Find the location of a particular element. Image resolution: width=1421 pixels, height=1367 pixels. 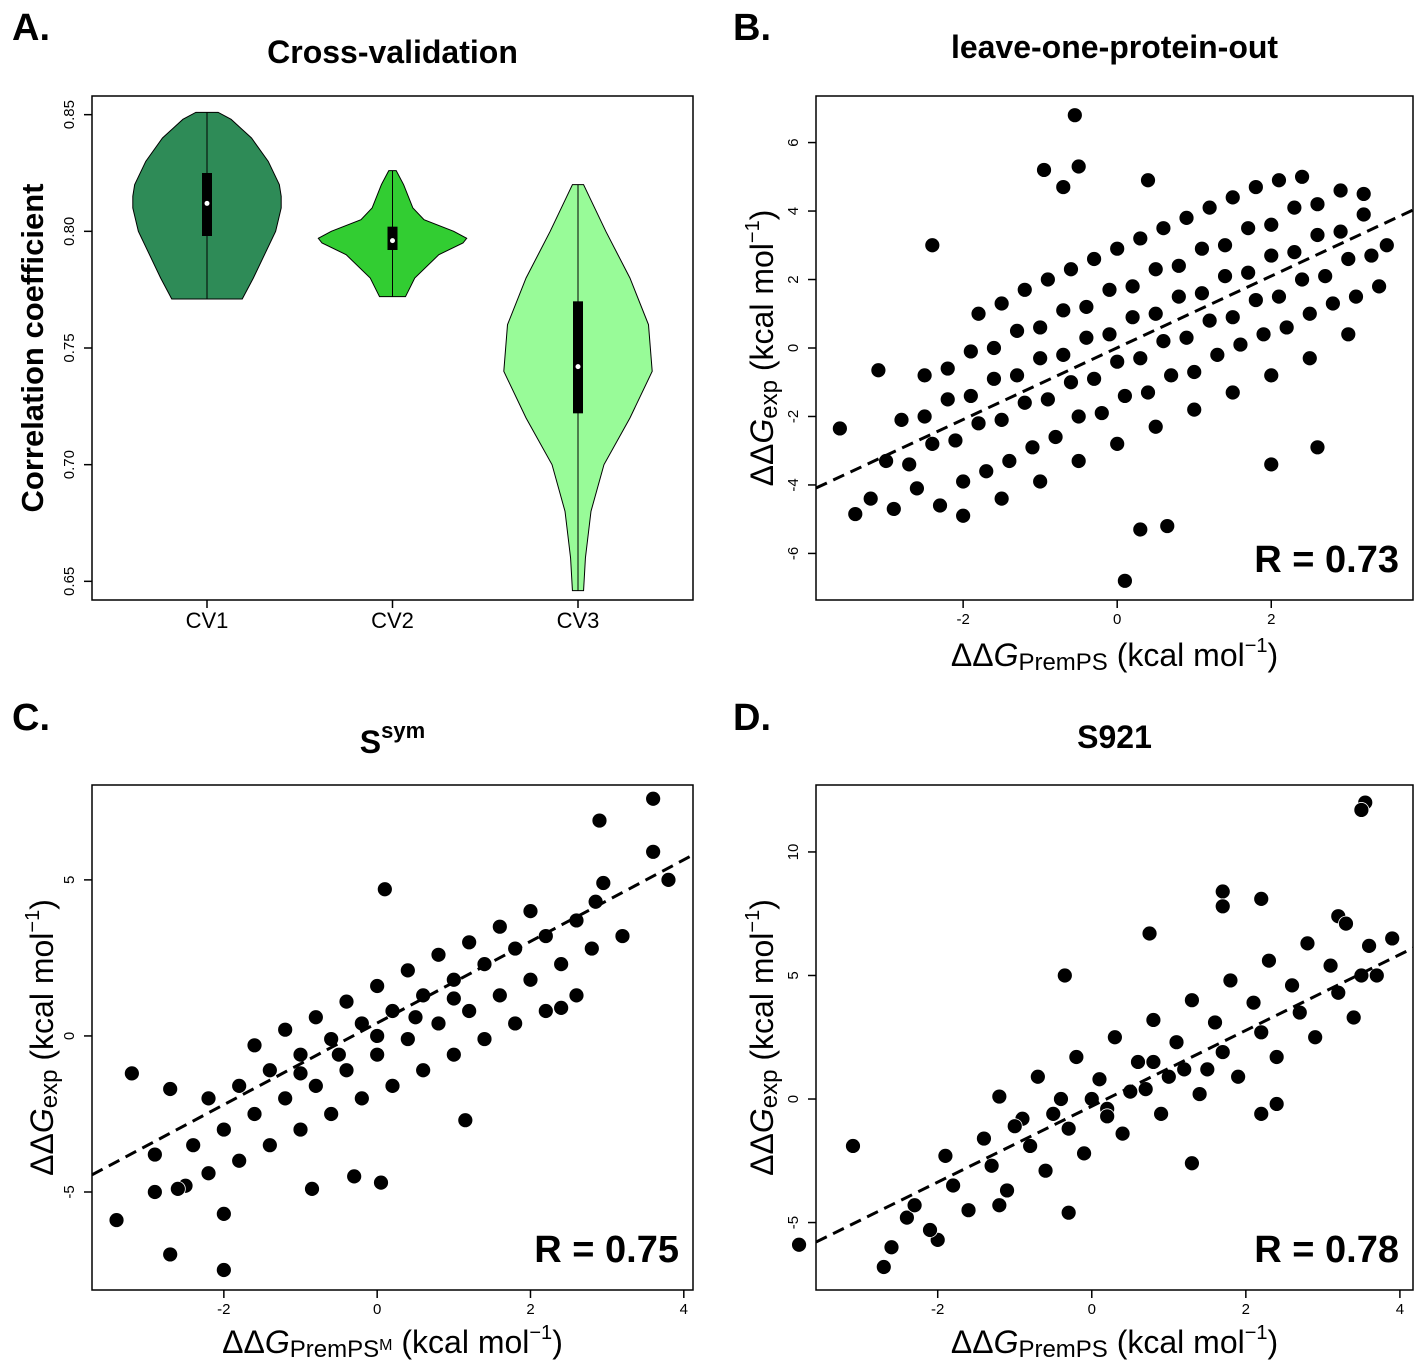

label-exp: −1 is located at coordinates (1256, 646).